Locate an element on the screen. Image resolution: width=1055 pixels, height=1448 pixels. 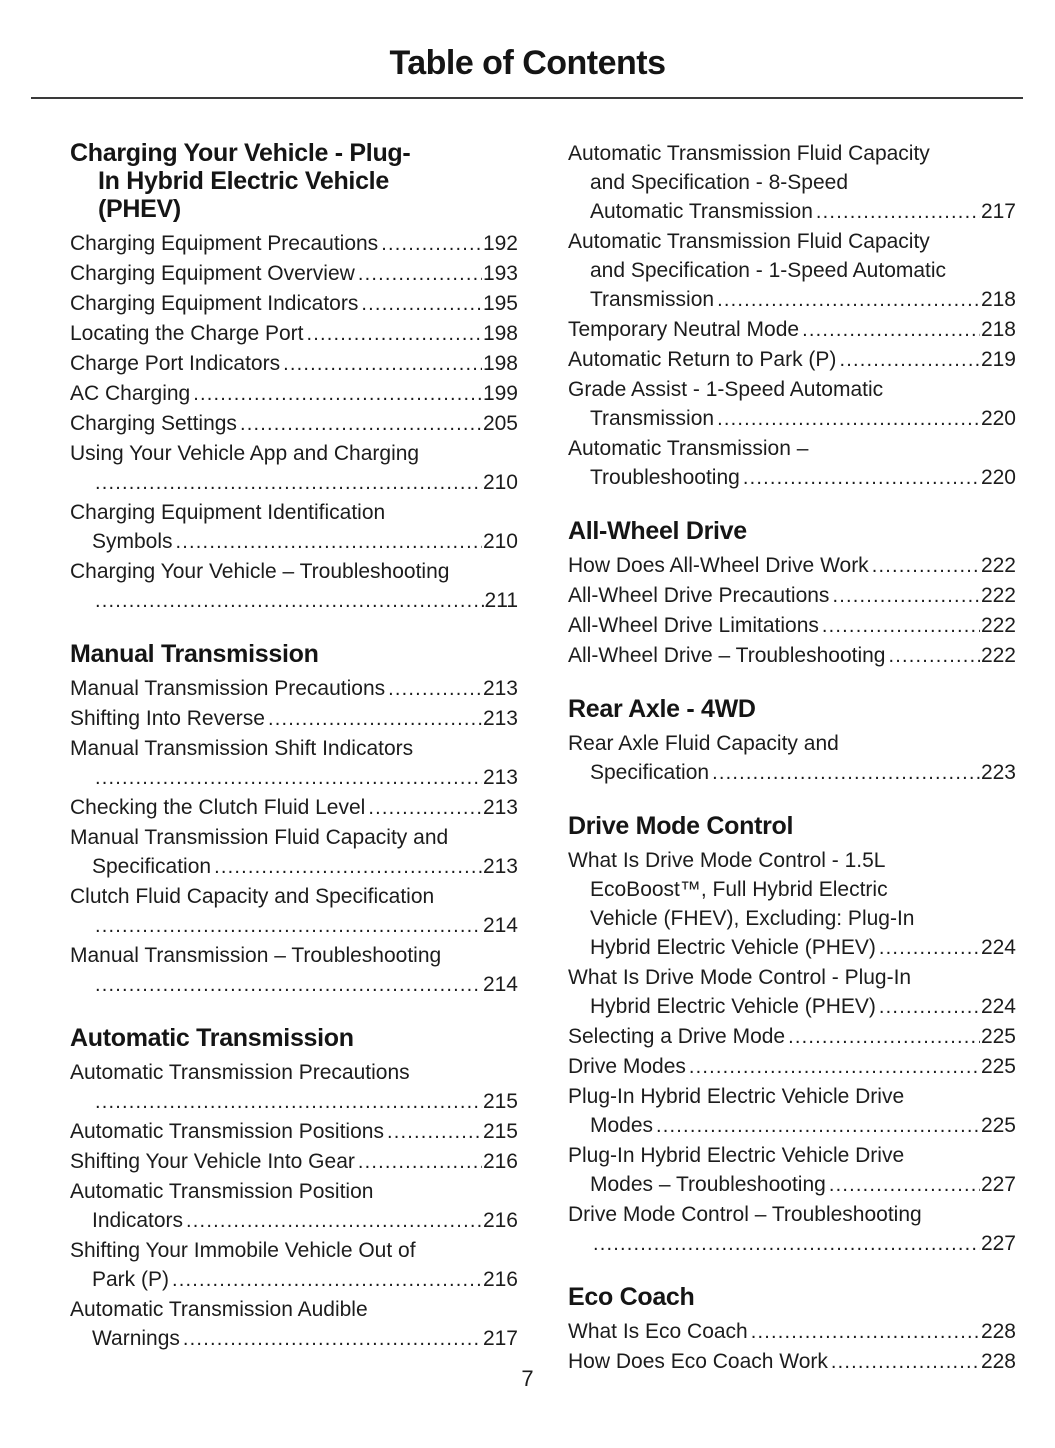
entry-line: Grade Assist - 1-Speed Automatic is located at coordinates (726, 389).